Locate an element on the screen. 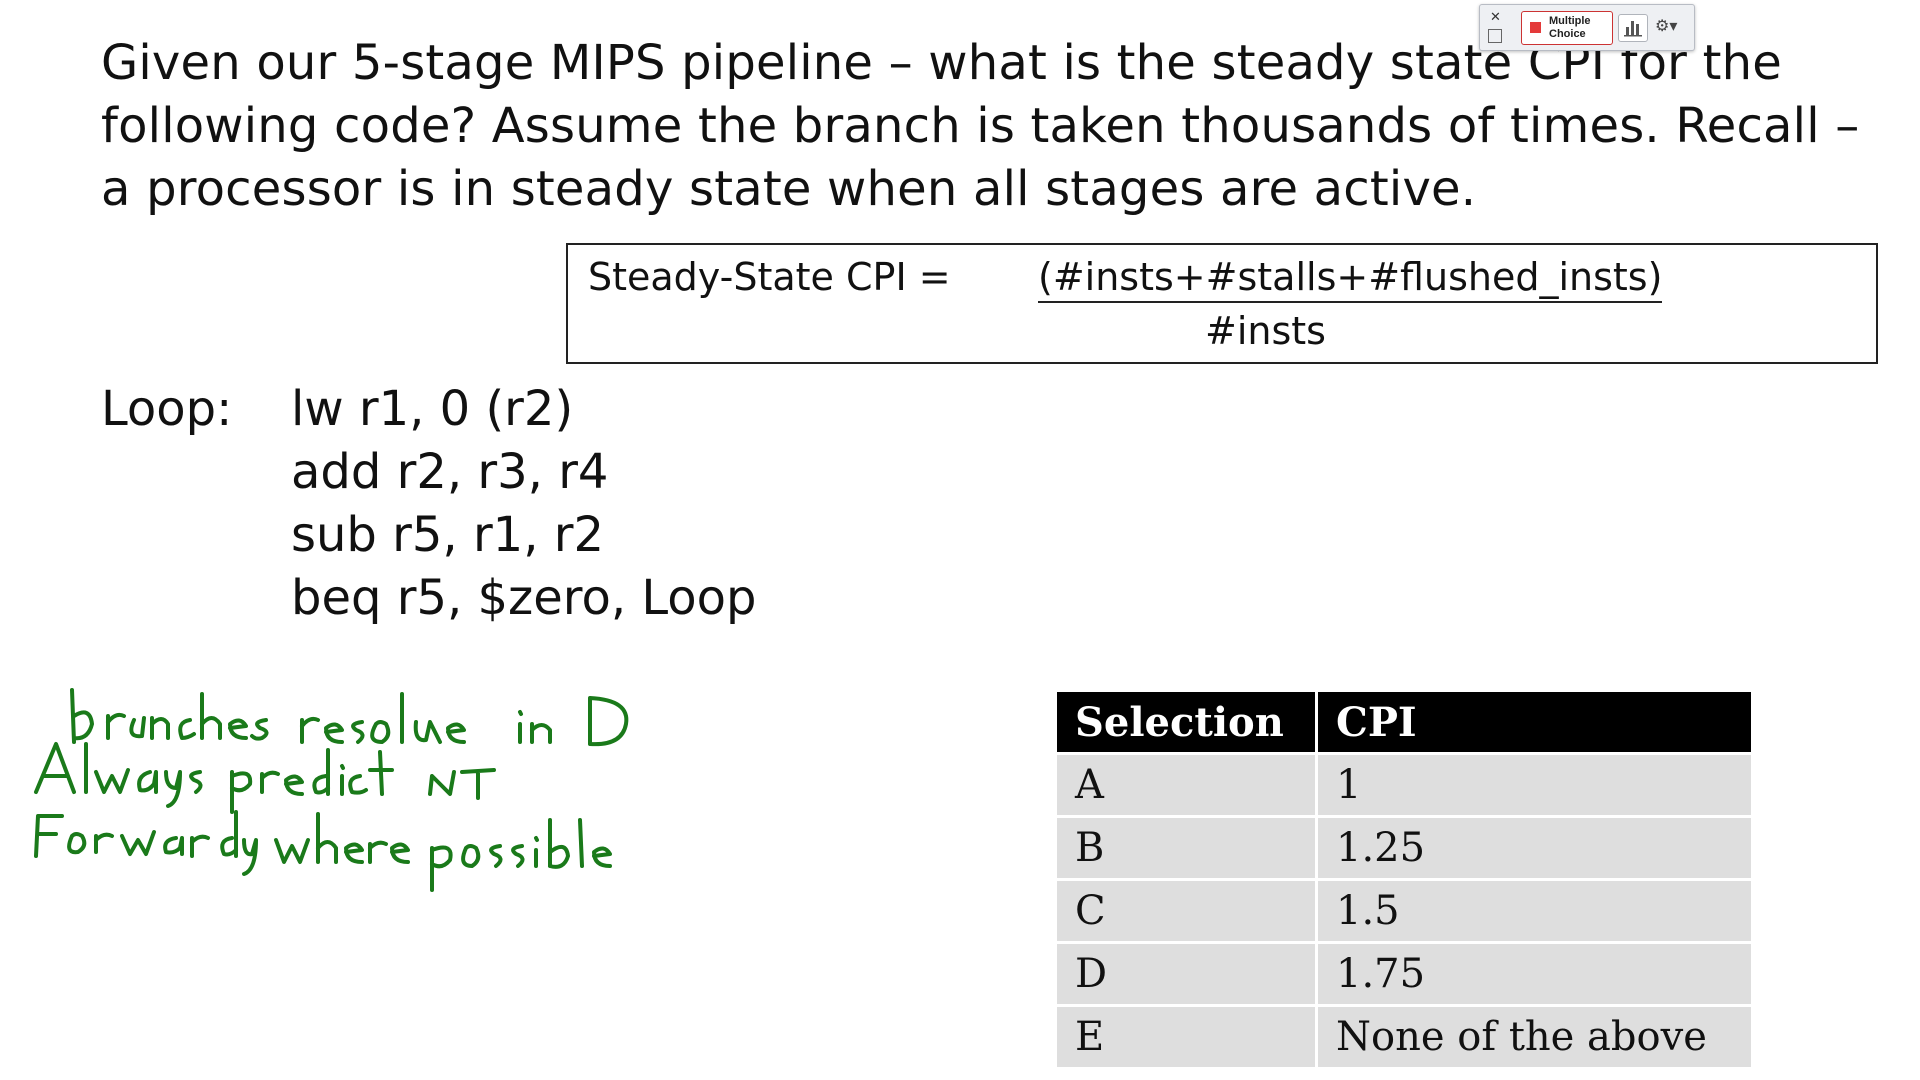 This screenshot has height=1080, width=1920. table-row: C 1.5 is located at coordinates (1405, 910).